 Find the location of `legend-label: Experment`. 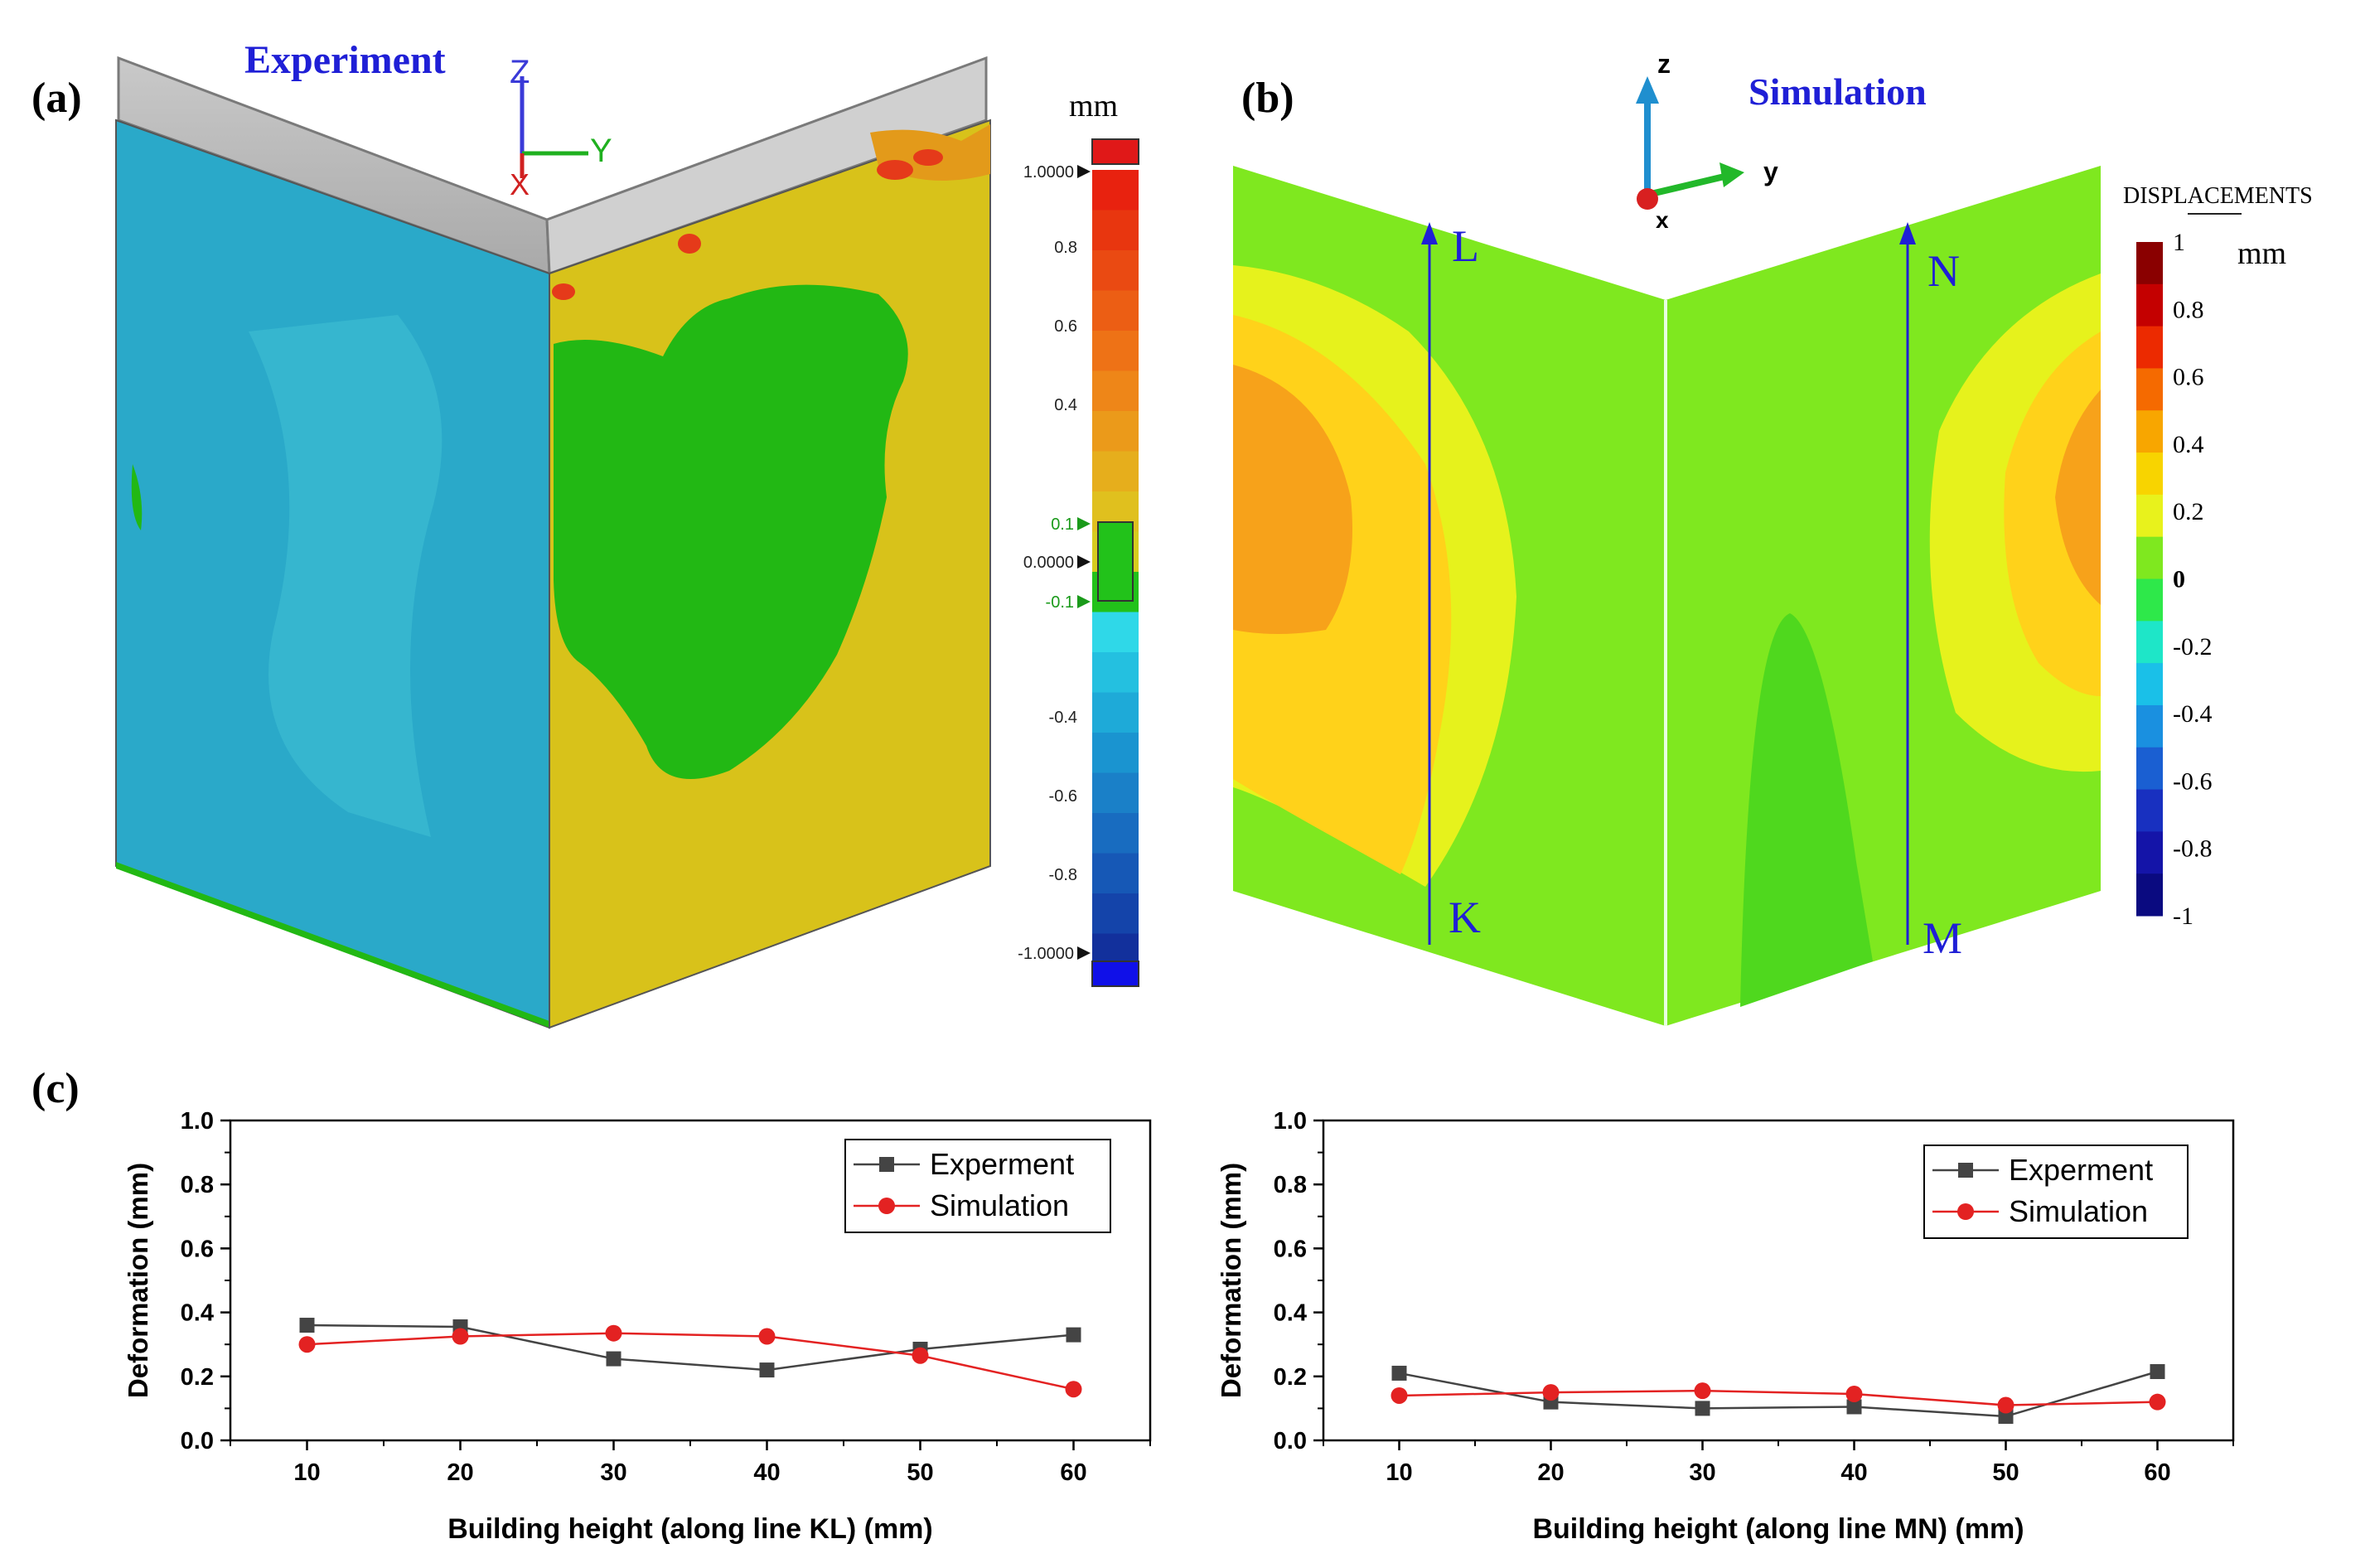

legend-label: Experment is located at coordinates (1002, 1164).